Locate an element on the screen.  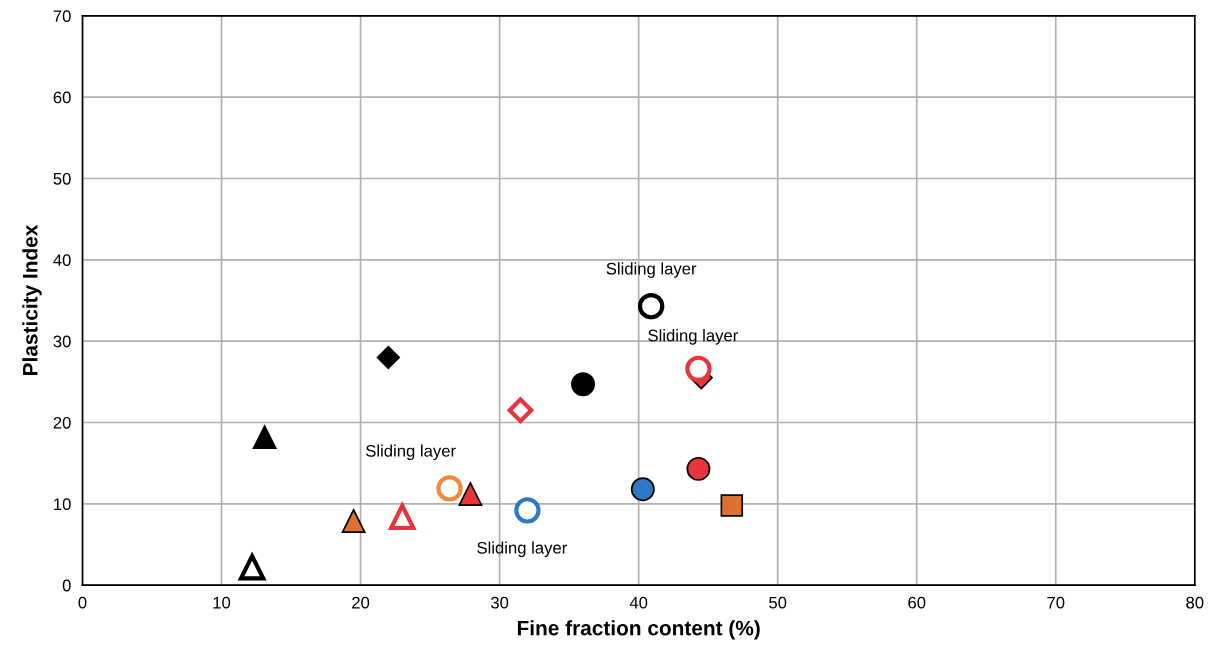
y-tick-label: 60 is located at coordinates (62, 97).